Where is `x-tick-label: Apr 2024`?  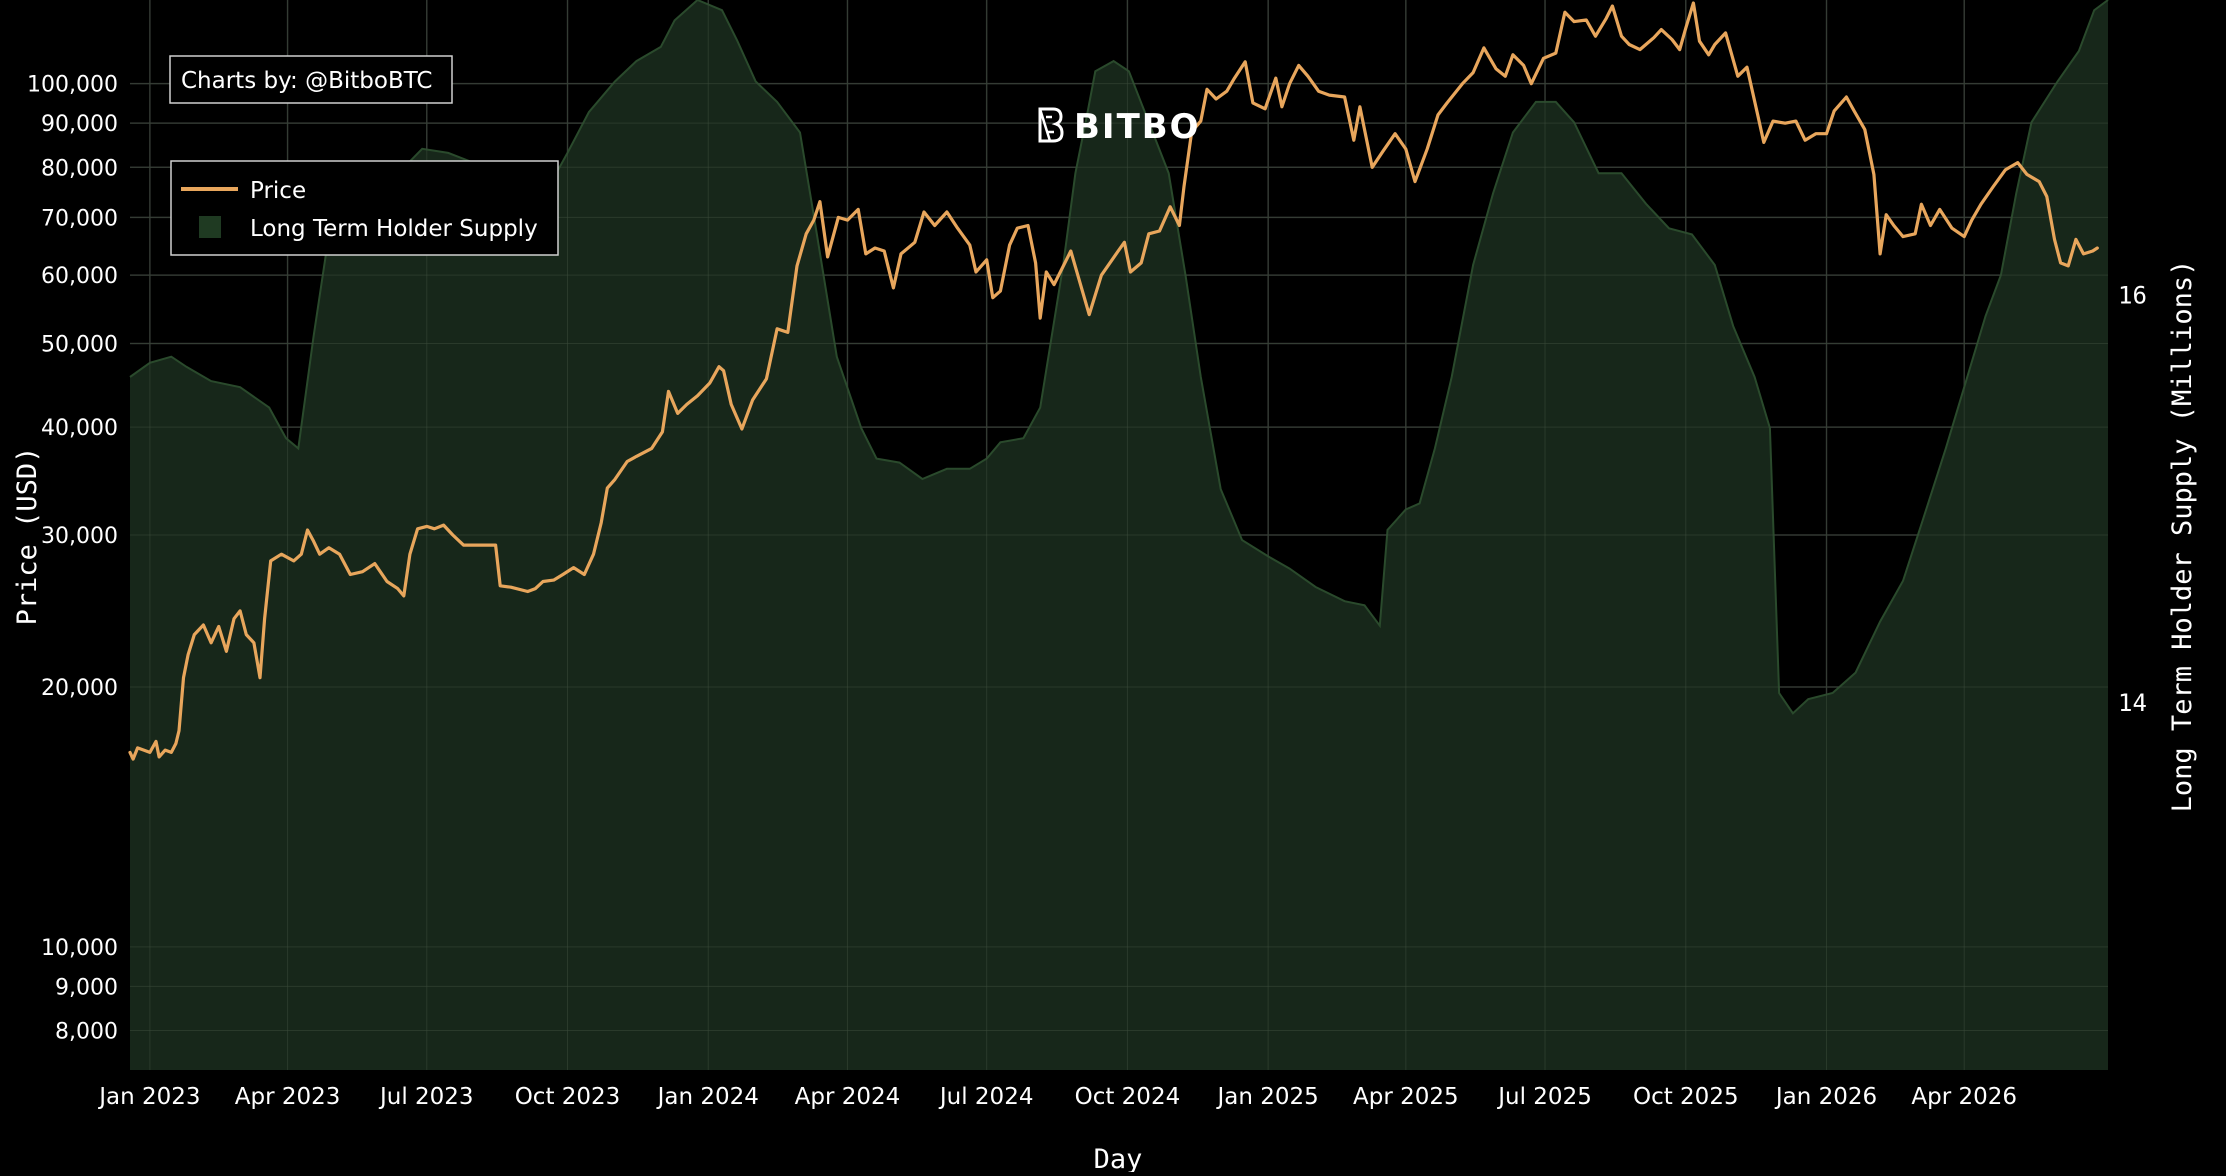
x-tick-label: Apr 2024 is located at coordinates (848, 1097).